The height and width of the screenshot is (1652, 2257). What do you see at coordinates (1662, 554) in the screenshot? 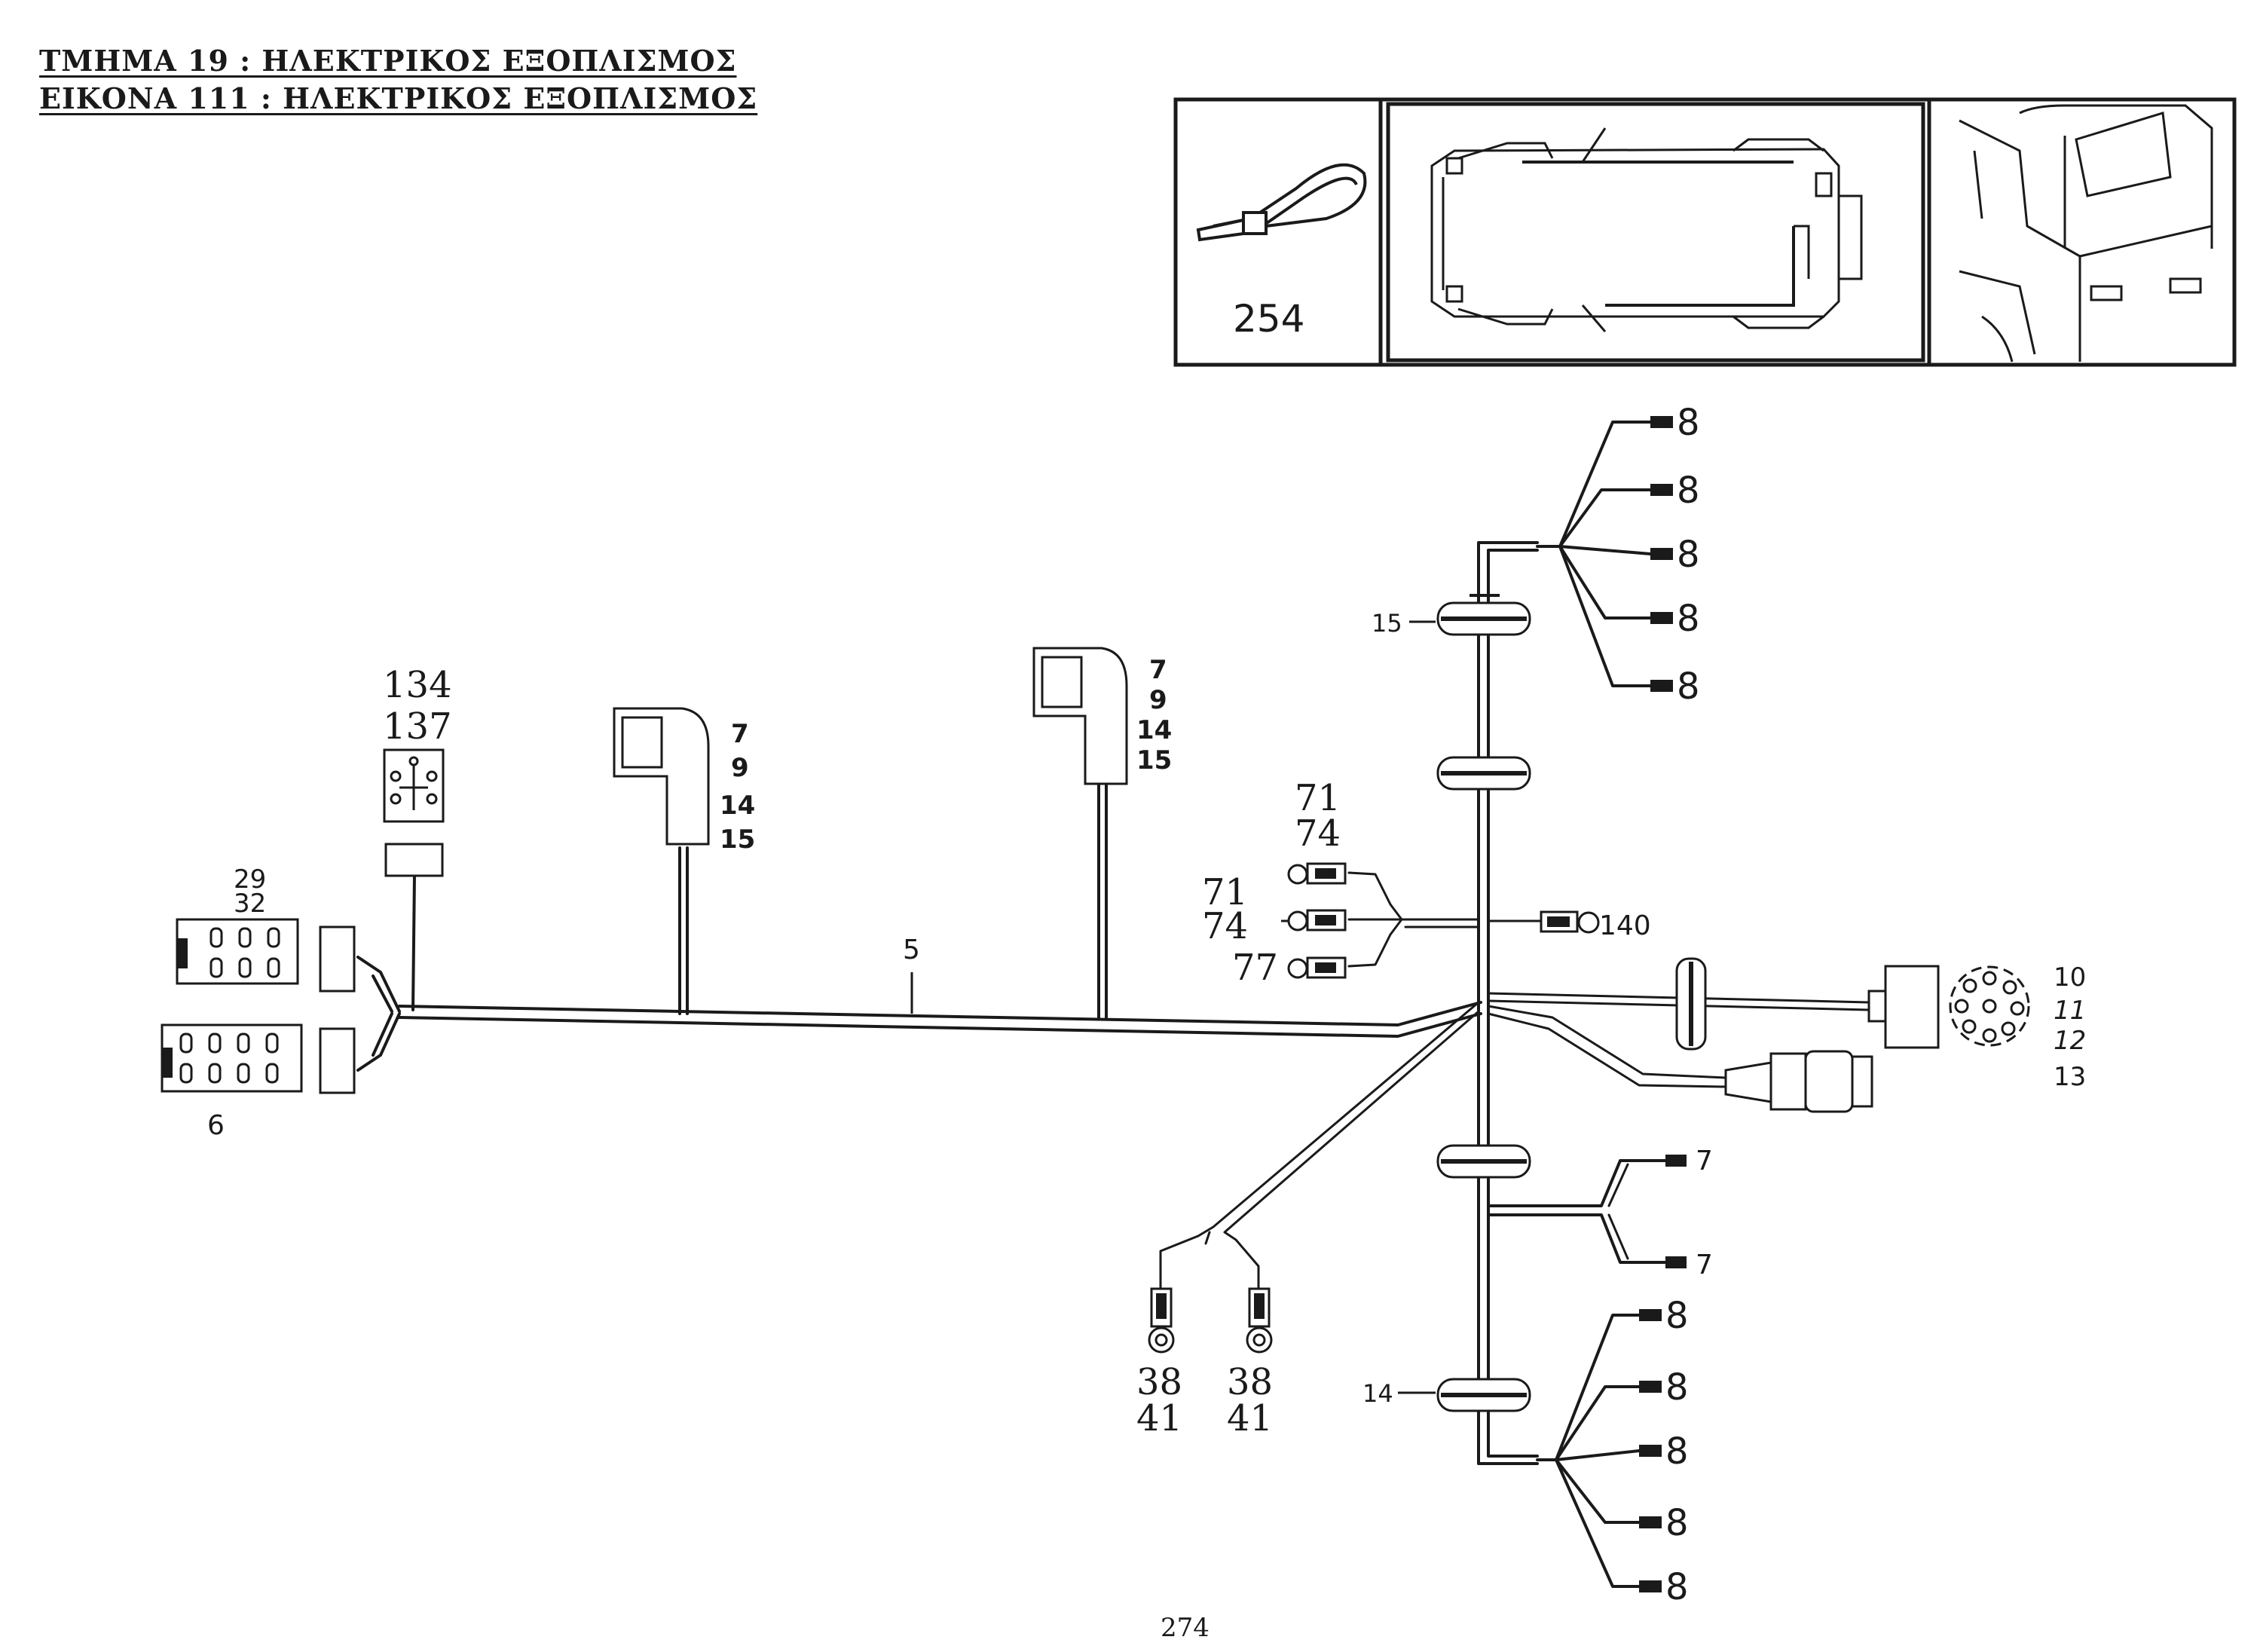
I see `wire-ends-top` at bounding box center [1662, 554].